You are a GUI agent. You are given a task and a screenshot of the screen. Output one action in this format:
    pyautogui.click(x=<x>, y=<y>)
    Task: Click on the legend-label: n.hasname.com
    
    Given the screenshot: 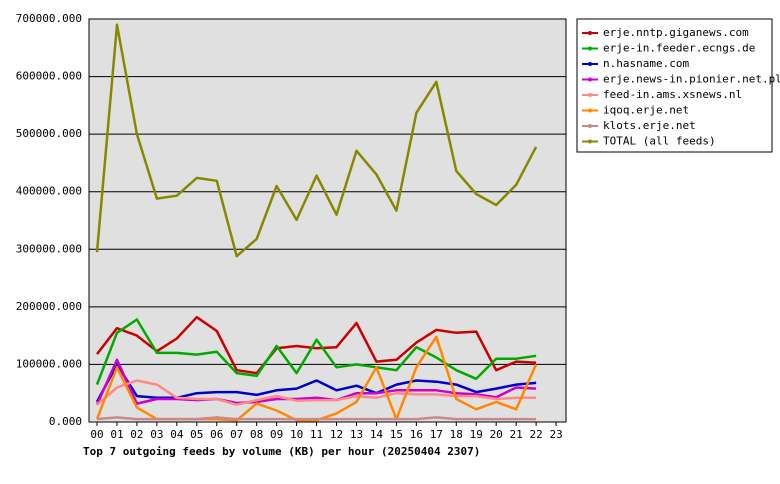 What is the action you would take?
    pyautogui.click(x=646, y=63)
    